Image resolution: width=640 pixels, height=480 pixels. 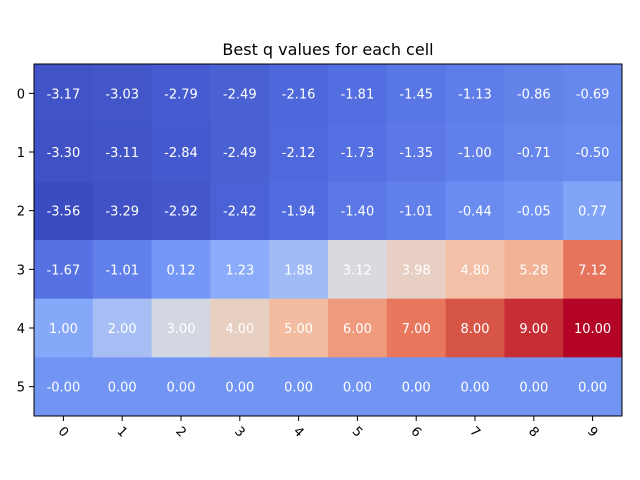 What do you see at coordinates (64, 388) in the screenshot?
I see `cell-label-r5-c0: -0.00` at bounding box center [64, 388].